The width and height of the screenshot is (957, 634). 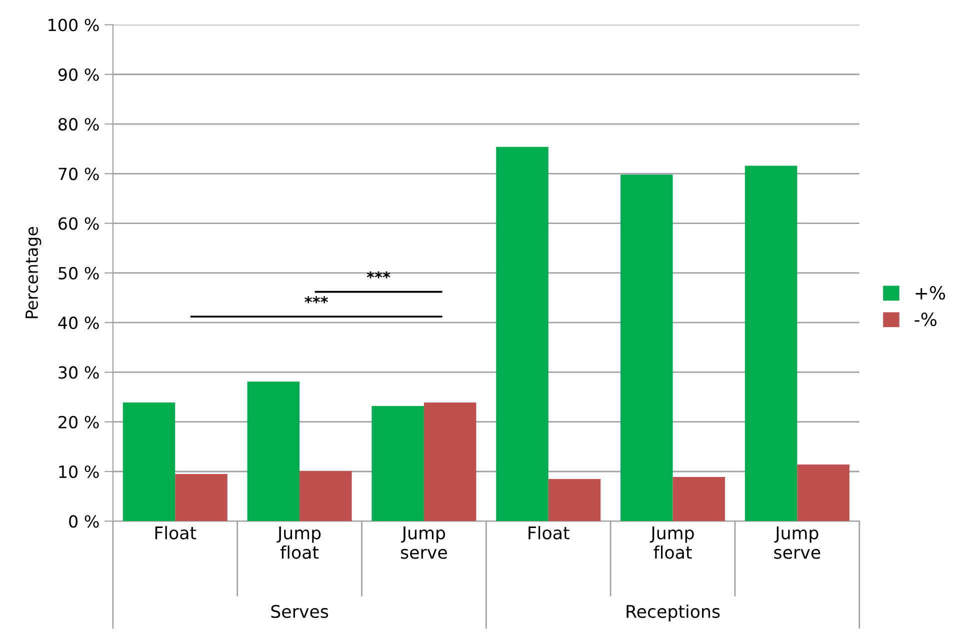 I want to click on text: Receptions, so click(x=673, y=613).